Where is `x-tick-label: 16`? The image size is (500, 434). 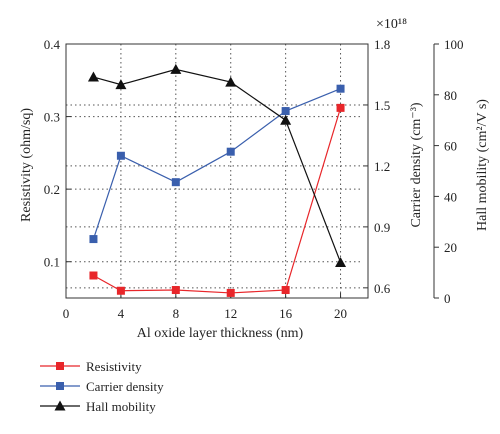
x-tick-label: 16 is located at coordinates (286, 313).